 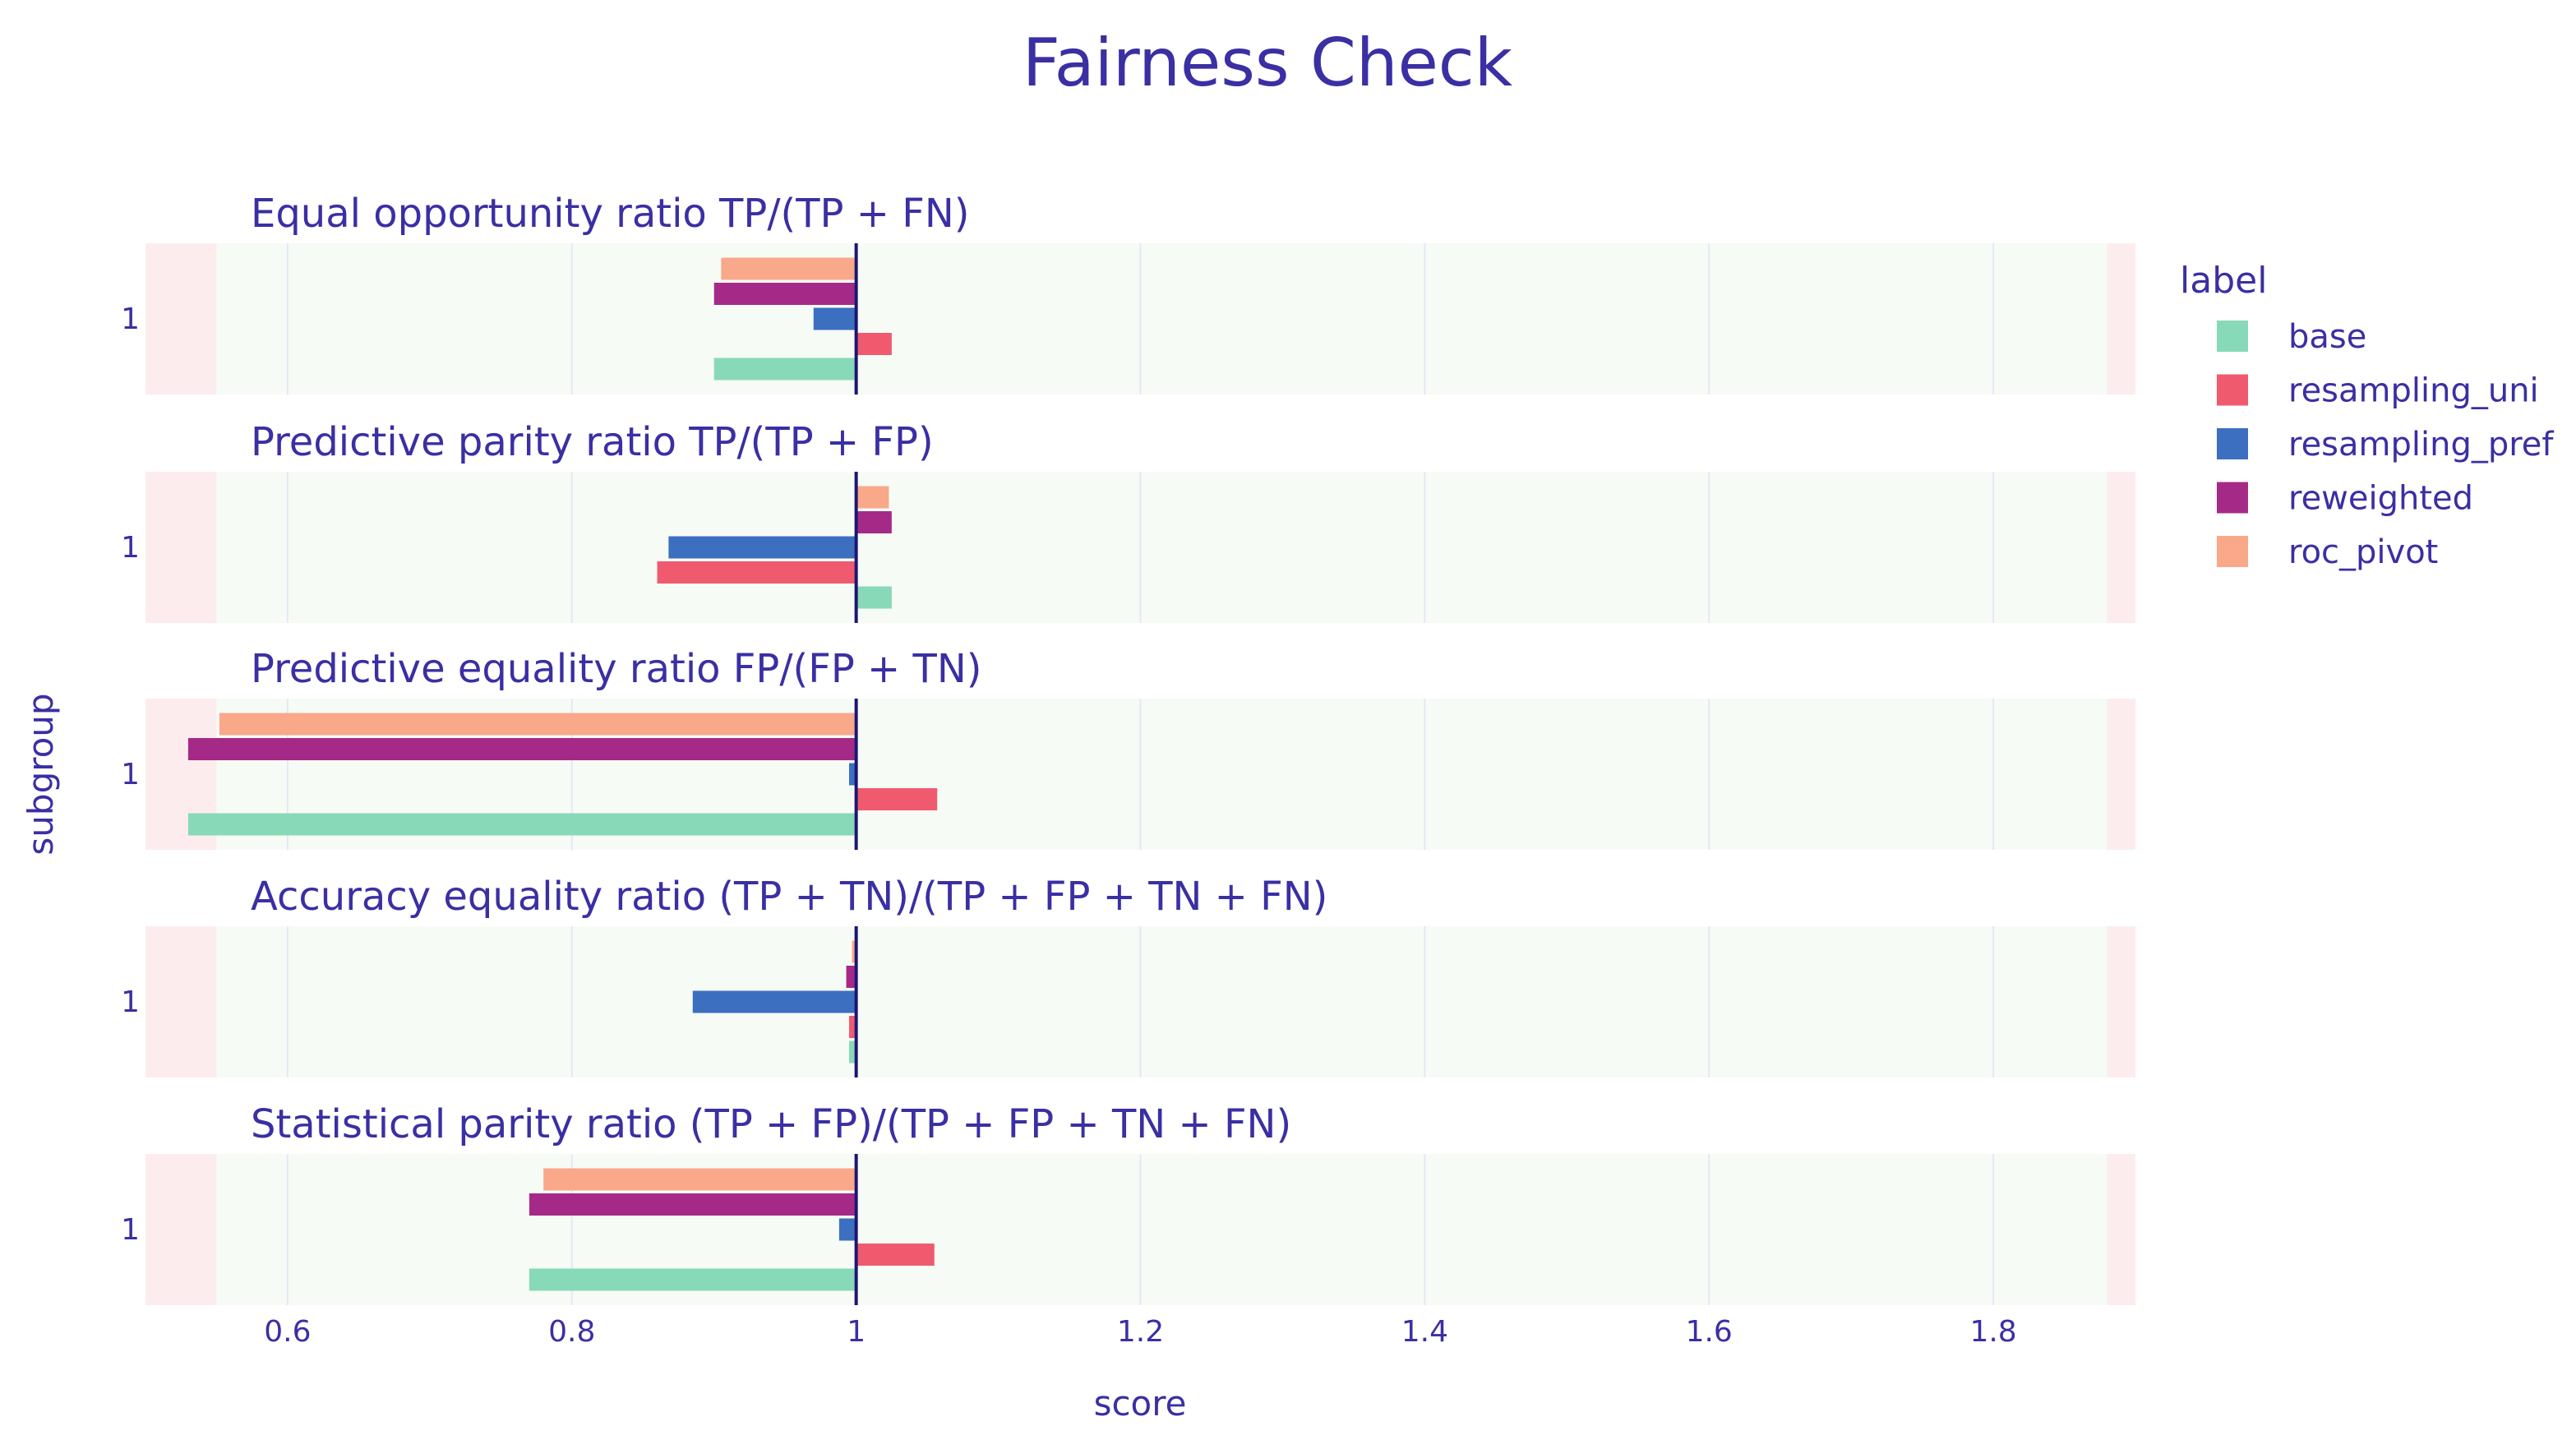 What do you see at coordinates (2380, 499) in the screenshot?
I see `legend-label-reweighted: reweighted` at bounding box center [2380, 499].